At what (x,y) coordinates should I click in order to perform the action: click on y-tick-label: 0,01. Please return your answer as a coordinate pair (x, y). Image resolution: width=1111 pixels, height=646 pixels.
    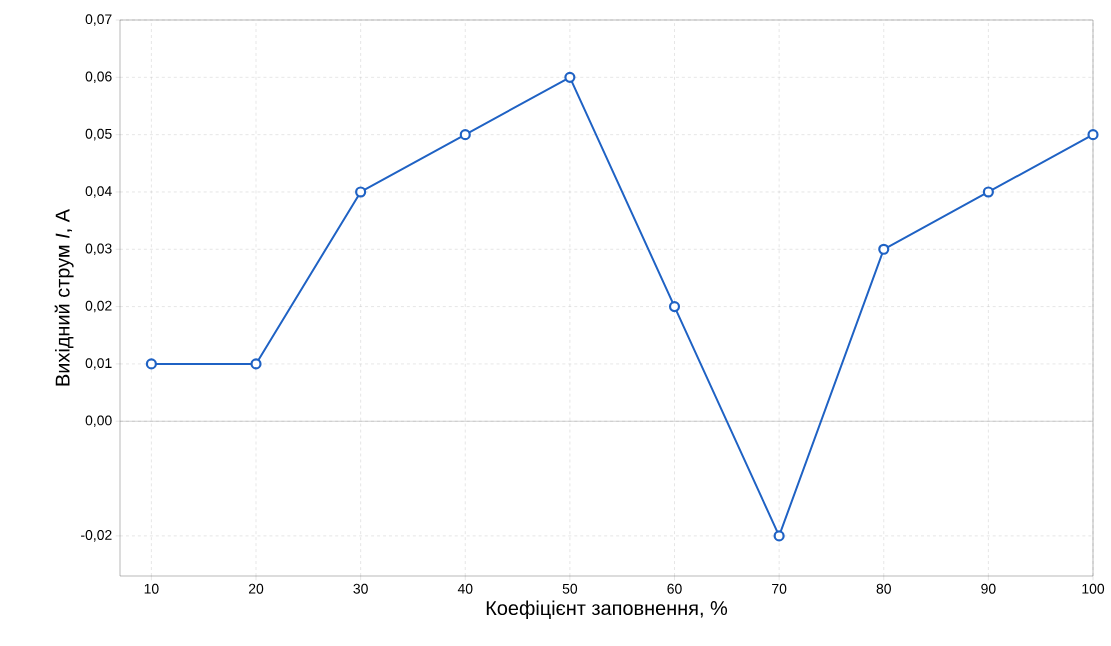
    Looking at the image, I should click on (98, 364).